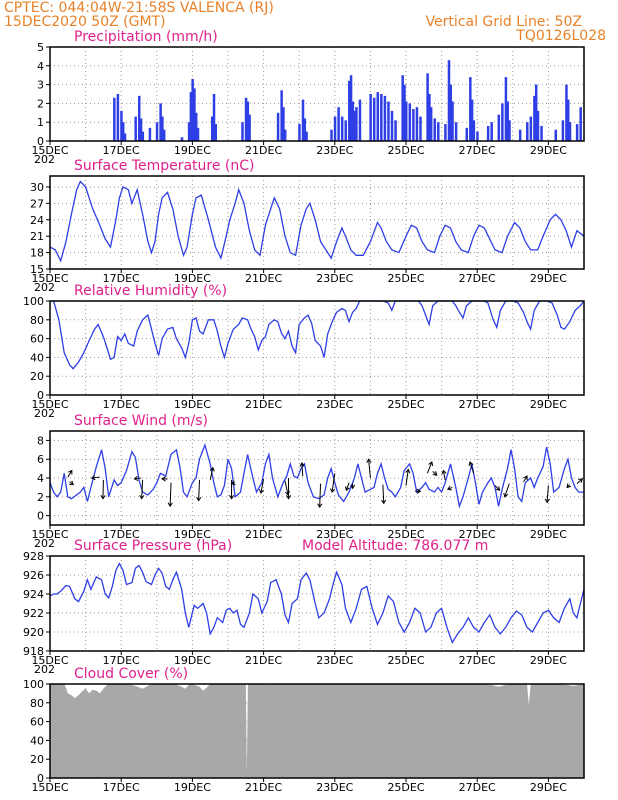  I want to click on cloud-cover-panel, so click(315, 732).